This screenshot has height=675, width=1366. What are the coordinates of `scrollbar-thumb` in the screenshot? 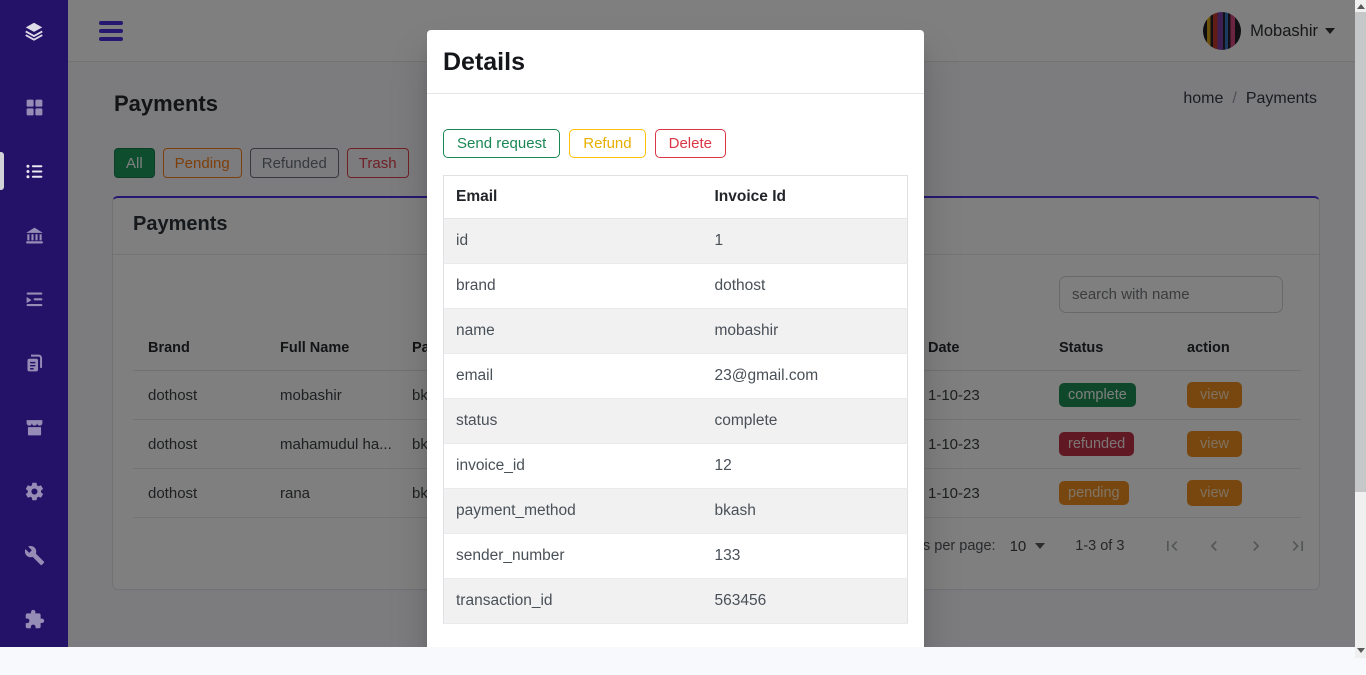 It's located at (1360, 252).